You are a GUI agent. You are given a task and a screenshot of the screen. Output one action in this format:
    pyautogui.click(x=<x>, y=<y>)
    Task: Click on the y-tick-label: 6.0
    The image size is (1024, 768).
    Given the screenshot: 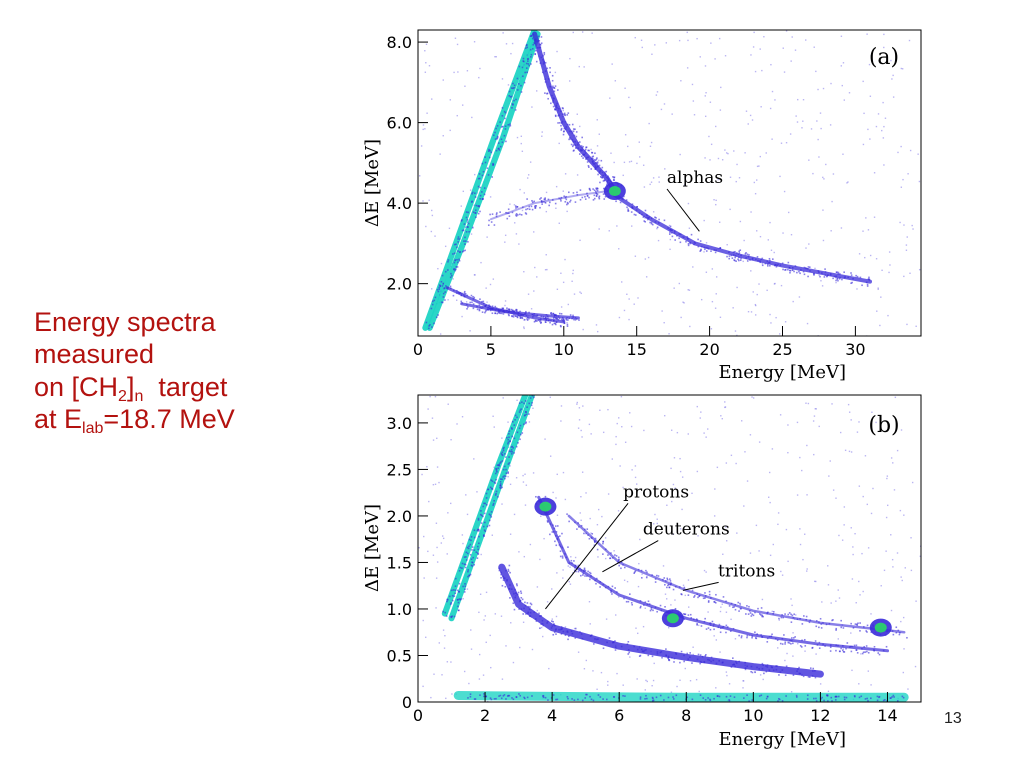 What is the action you would take?
    pyautogui.click(x=399, y=123)
    